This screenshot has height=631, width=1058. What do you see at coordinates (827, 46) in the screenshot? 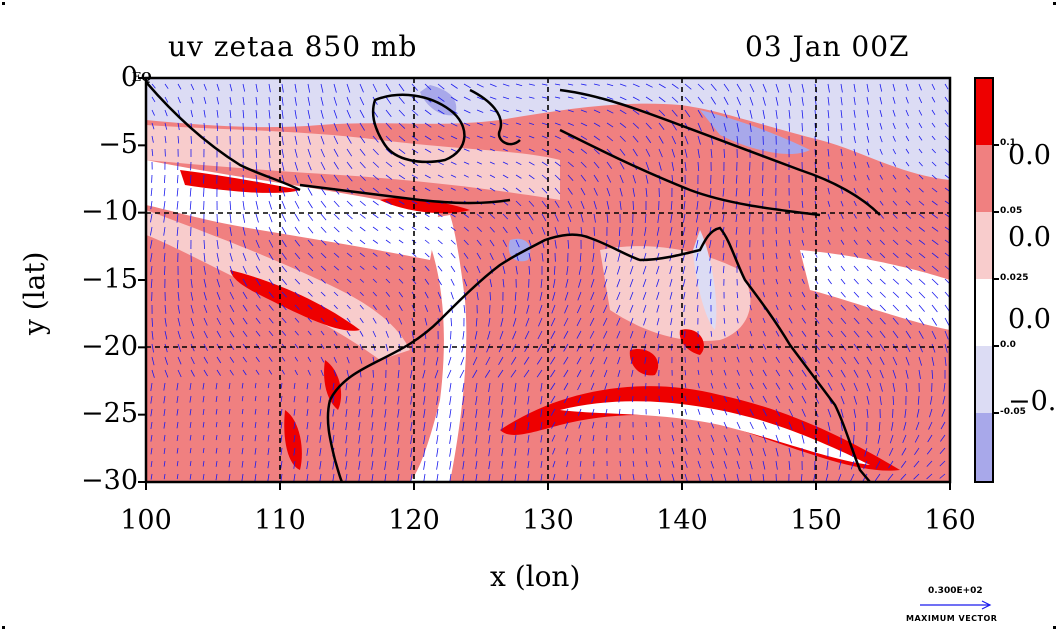
I see `map-time: 03 Jan 00Z` at bounding box center [827, 46].